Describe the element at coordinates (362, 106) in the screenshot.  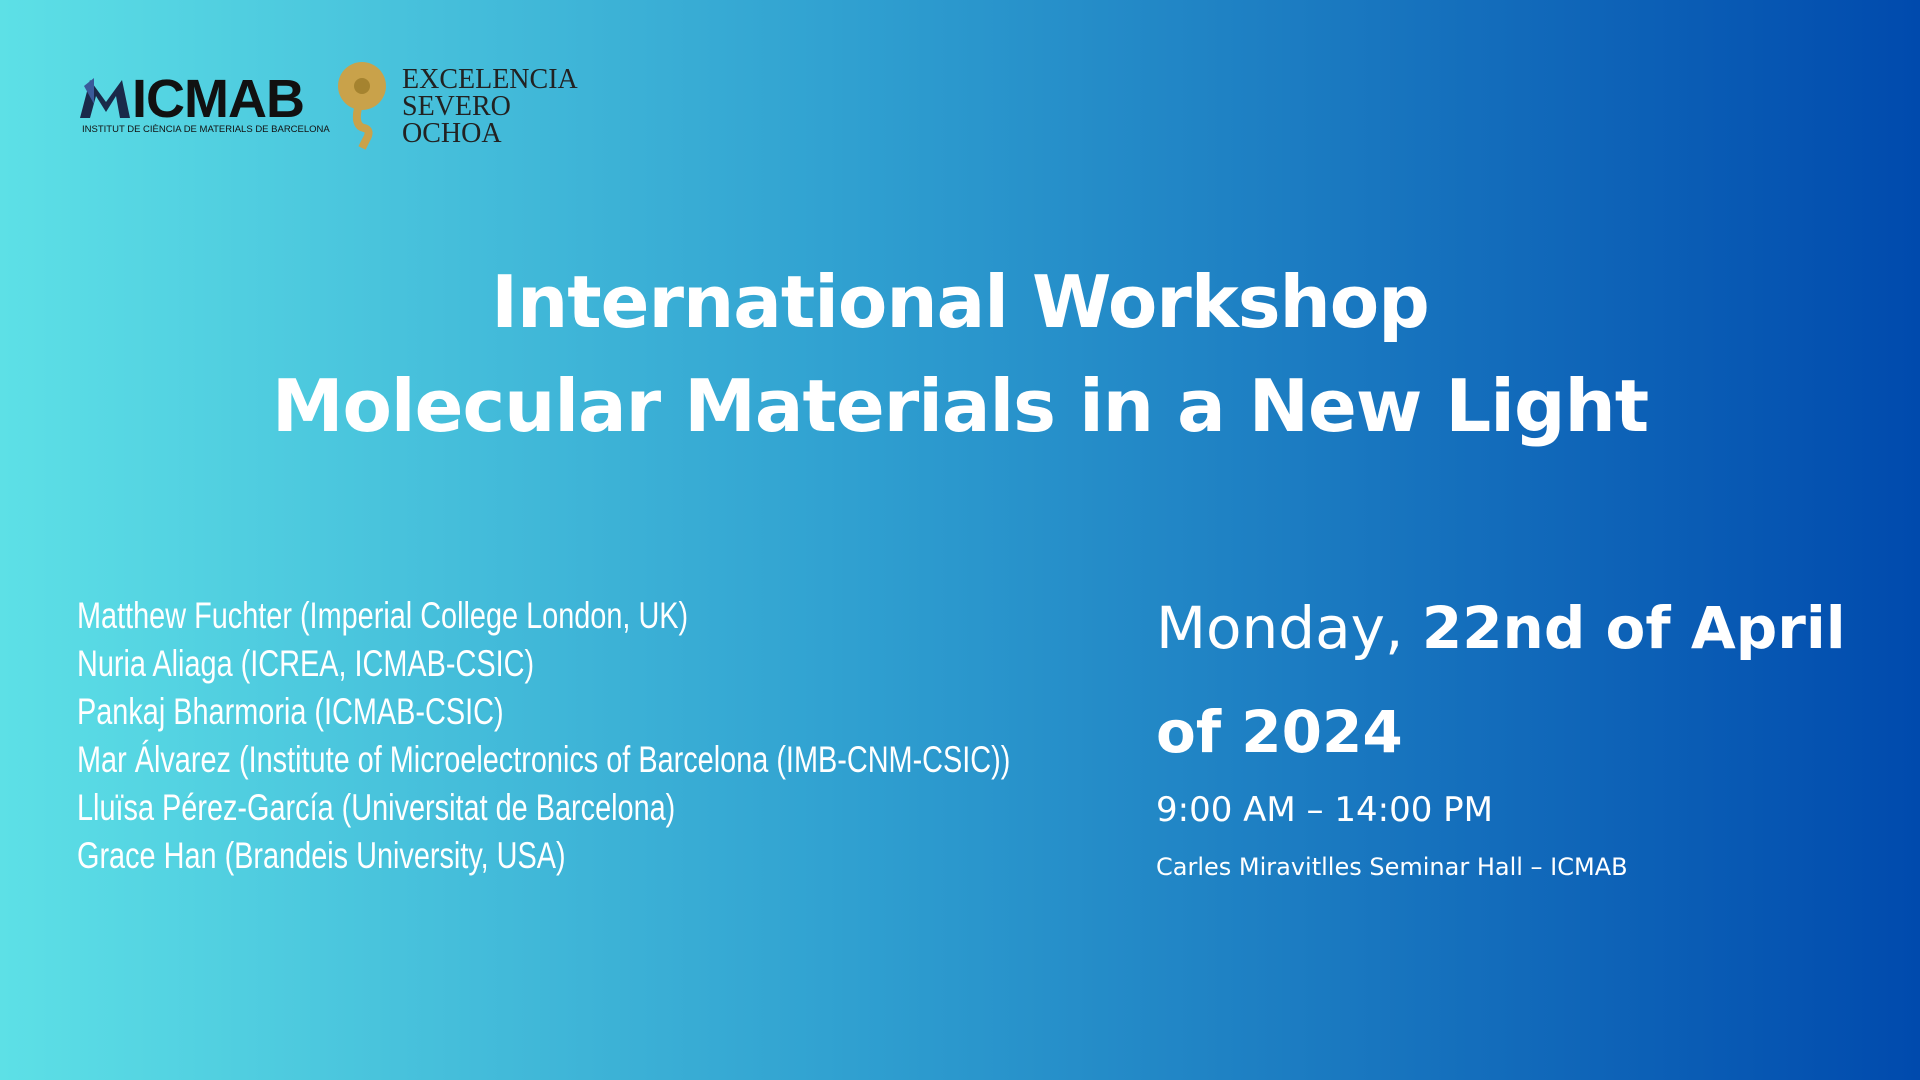
I see `severo-ochoa-icon` at that location.